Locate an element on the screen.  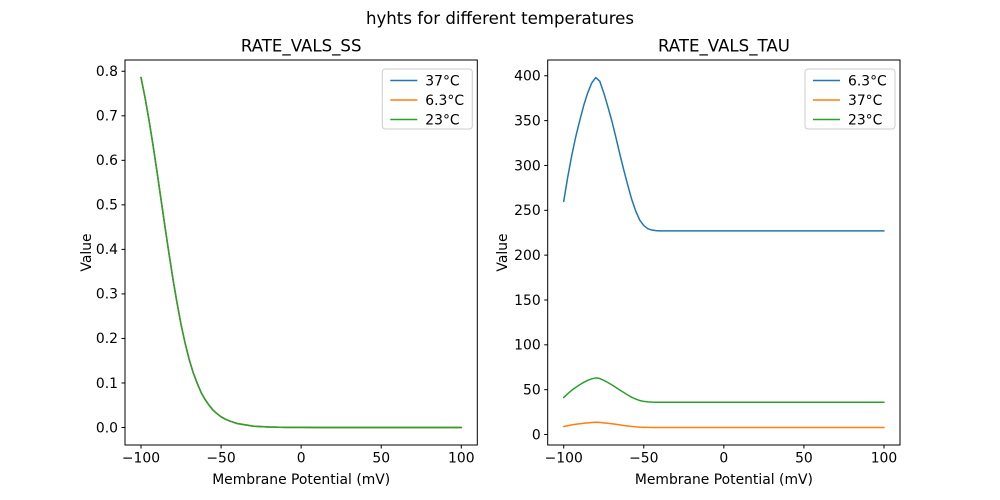
series-line-37°C is located at coordinates (723, 425).